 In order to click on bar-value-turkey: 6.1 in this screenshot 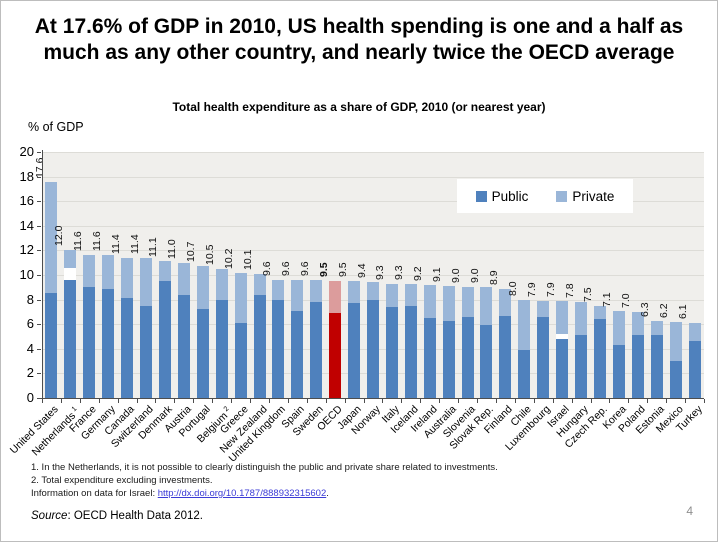, I will do `click(683, 311)`.